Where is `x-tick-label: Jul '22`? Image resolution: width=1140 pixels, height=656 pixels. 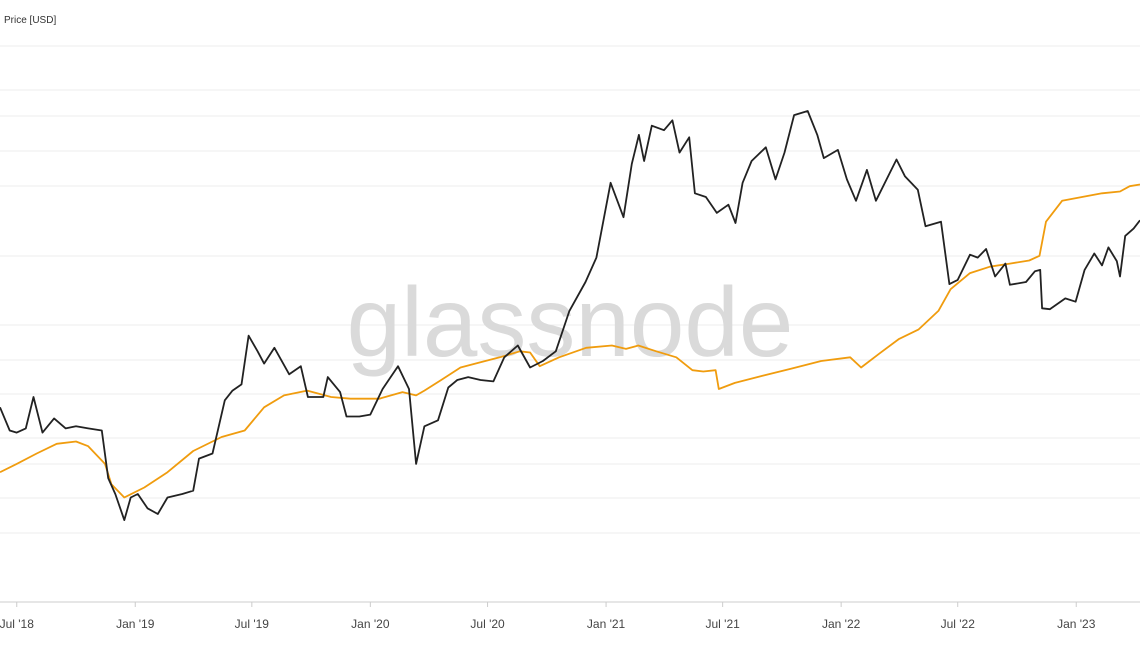 x-tick-label: Jul '22 is located at coordinates (958, 624).